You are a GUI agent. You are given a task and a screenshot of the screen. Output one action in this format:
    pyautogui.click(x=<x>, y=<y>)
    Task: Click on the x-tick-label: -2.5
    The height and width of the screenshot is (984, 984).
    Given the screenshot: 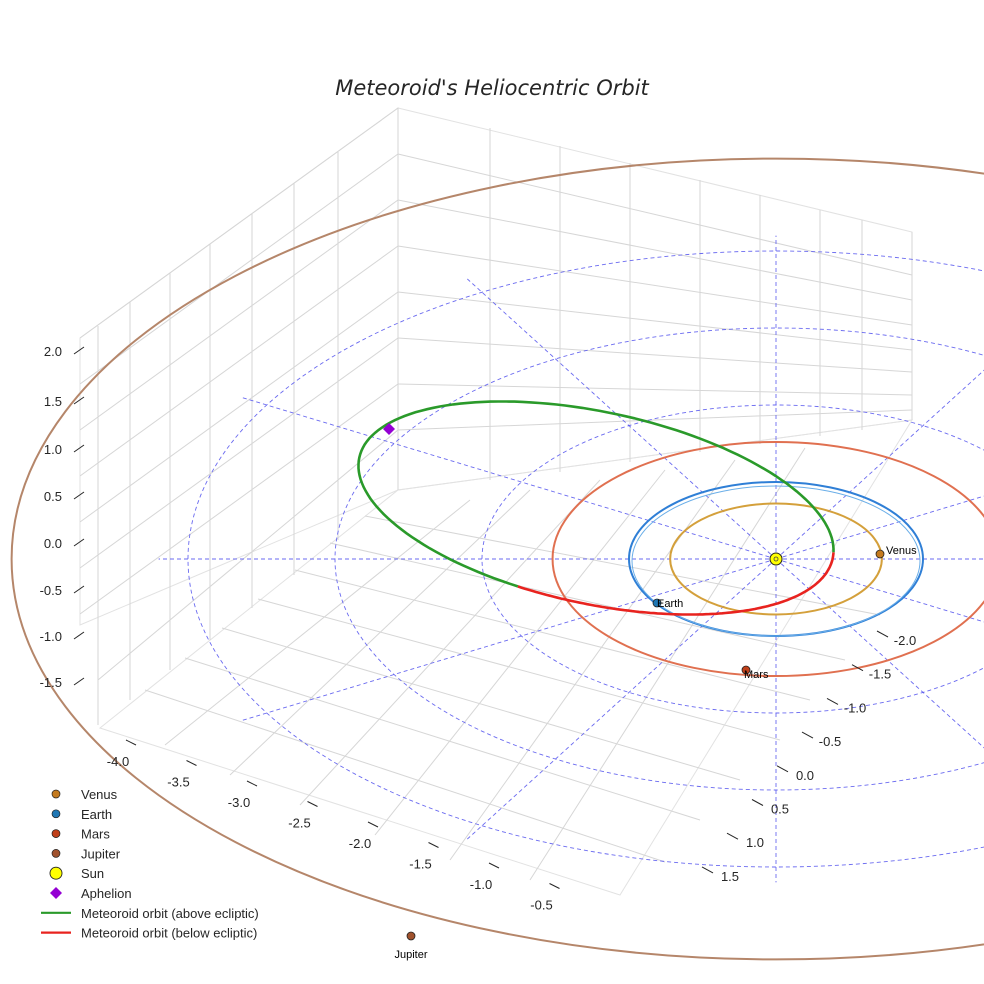 What is the action you would take?
    pyautogui.click(x=299, y=823)
    